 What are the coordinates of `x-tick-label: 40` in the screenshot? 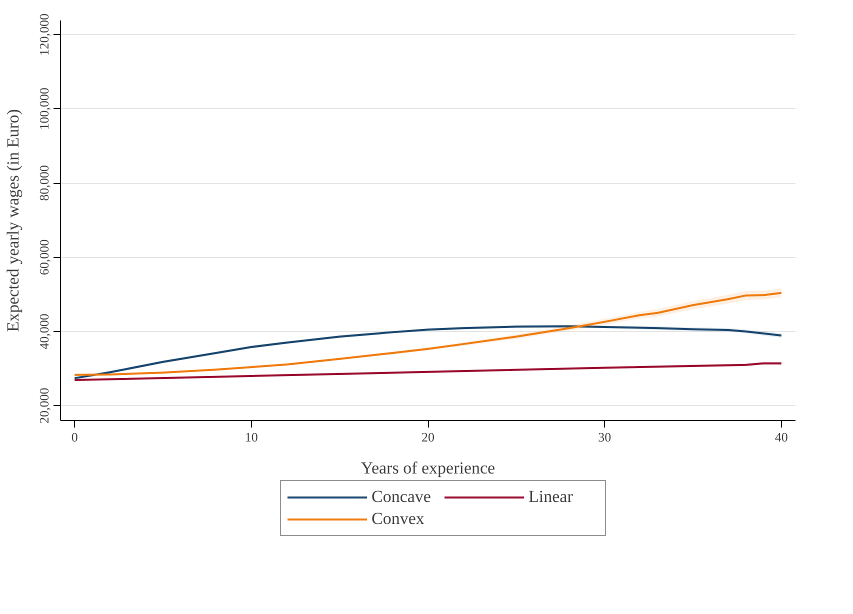 It's located at (781, 437).